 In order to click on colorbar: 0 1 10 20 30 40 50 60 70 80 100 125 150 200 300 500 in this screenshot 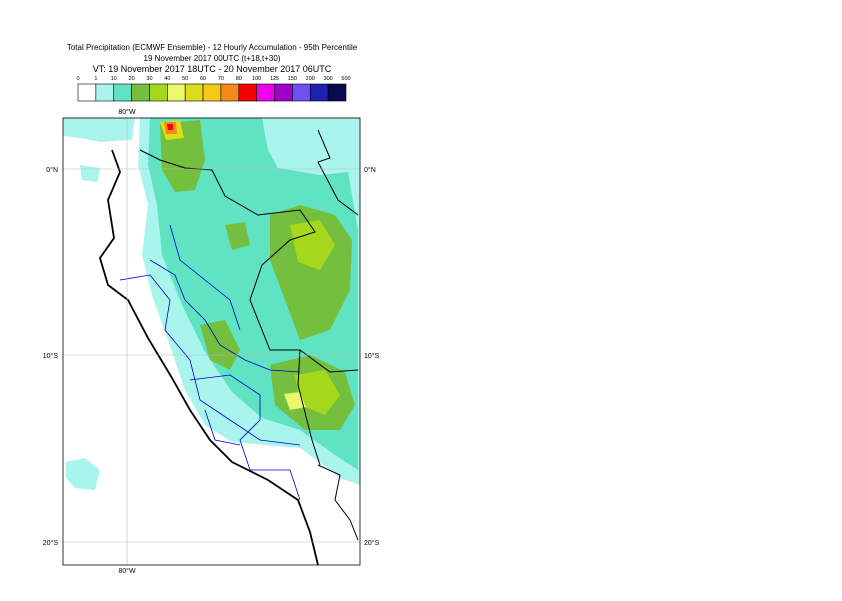, I will do `click(213, 89)`.